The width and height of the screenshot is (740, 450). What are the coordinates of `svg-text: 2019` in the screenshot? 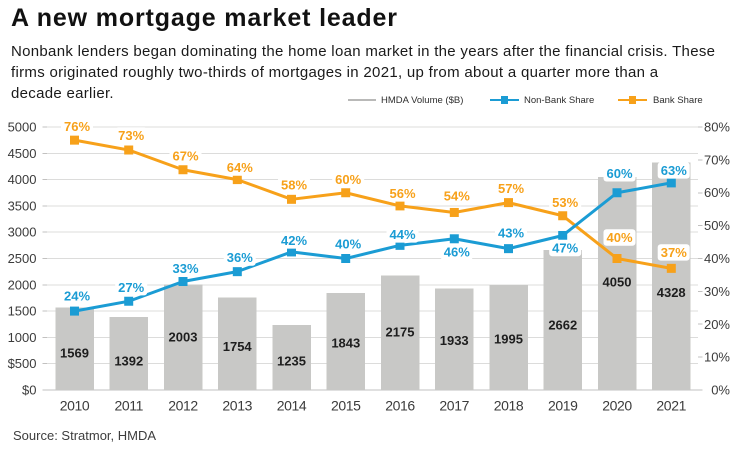 It's located at (563, 406).